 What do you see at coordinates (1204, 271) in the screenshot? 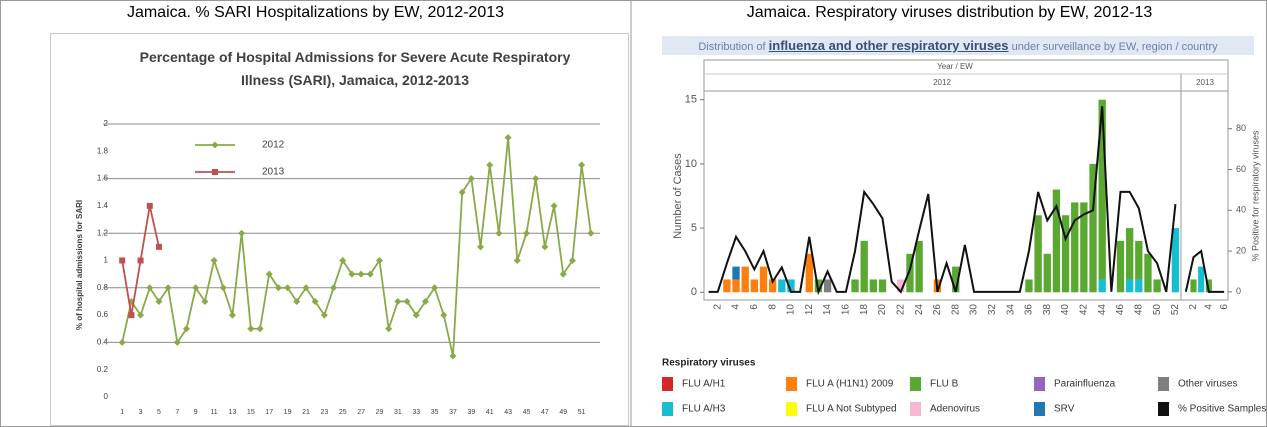
I see `positive-line` at bounding box center [1204, 271].